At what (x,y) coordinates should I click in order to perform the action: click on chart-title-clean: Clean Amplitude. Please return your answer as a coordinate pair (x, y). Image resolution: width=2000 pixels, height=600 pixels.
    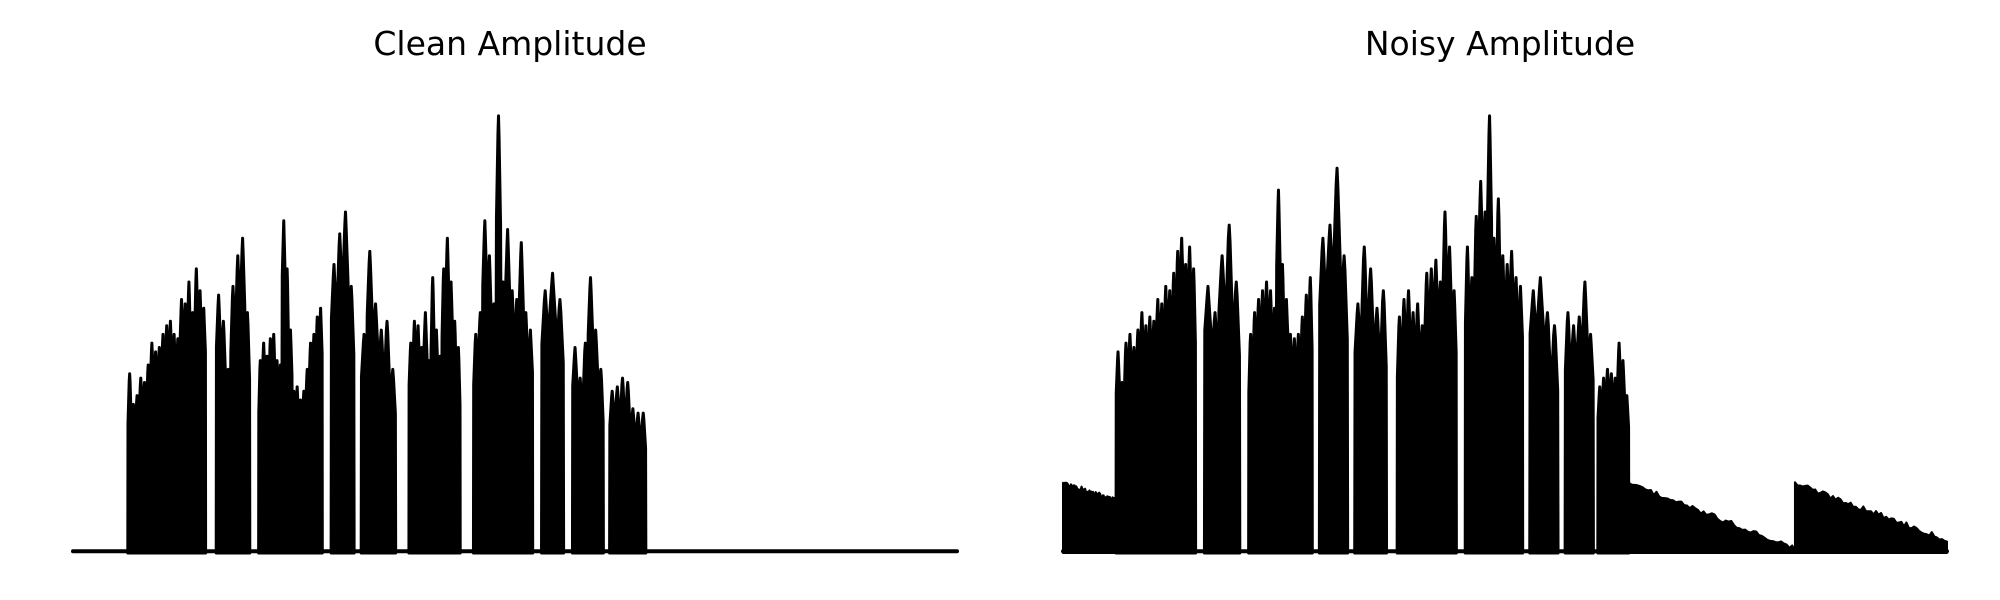
    Looking at the image, I should click on (510, 43).